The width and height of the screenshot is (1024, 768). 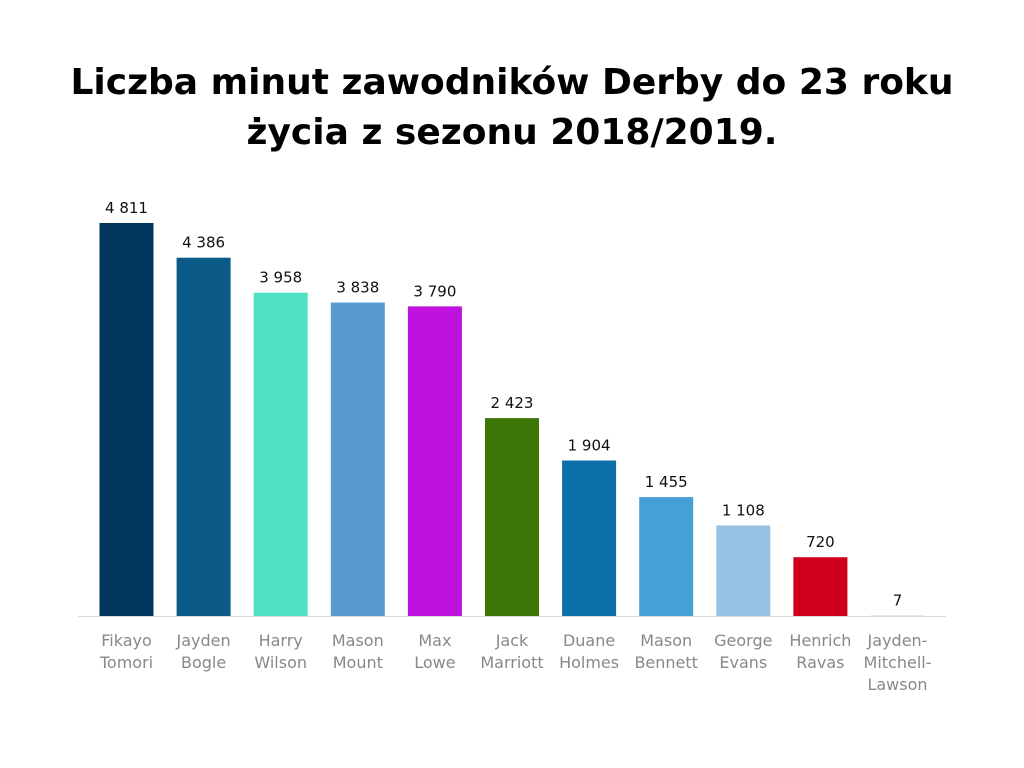 I want to click on value-label-1: 4 386, so click(x=203, y=243).